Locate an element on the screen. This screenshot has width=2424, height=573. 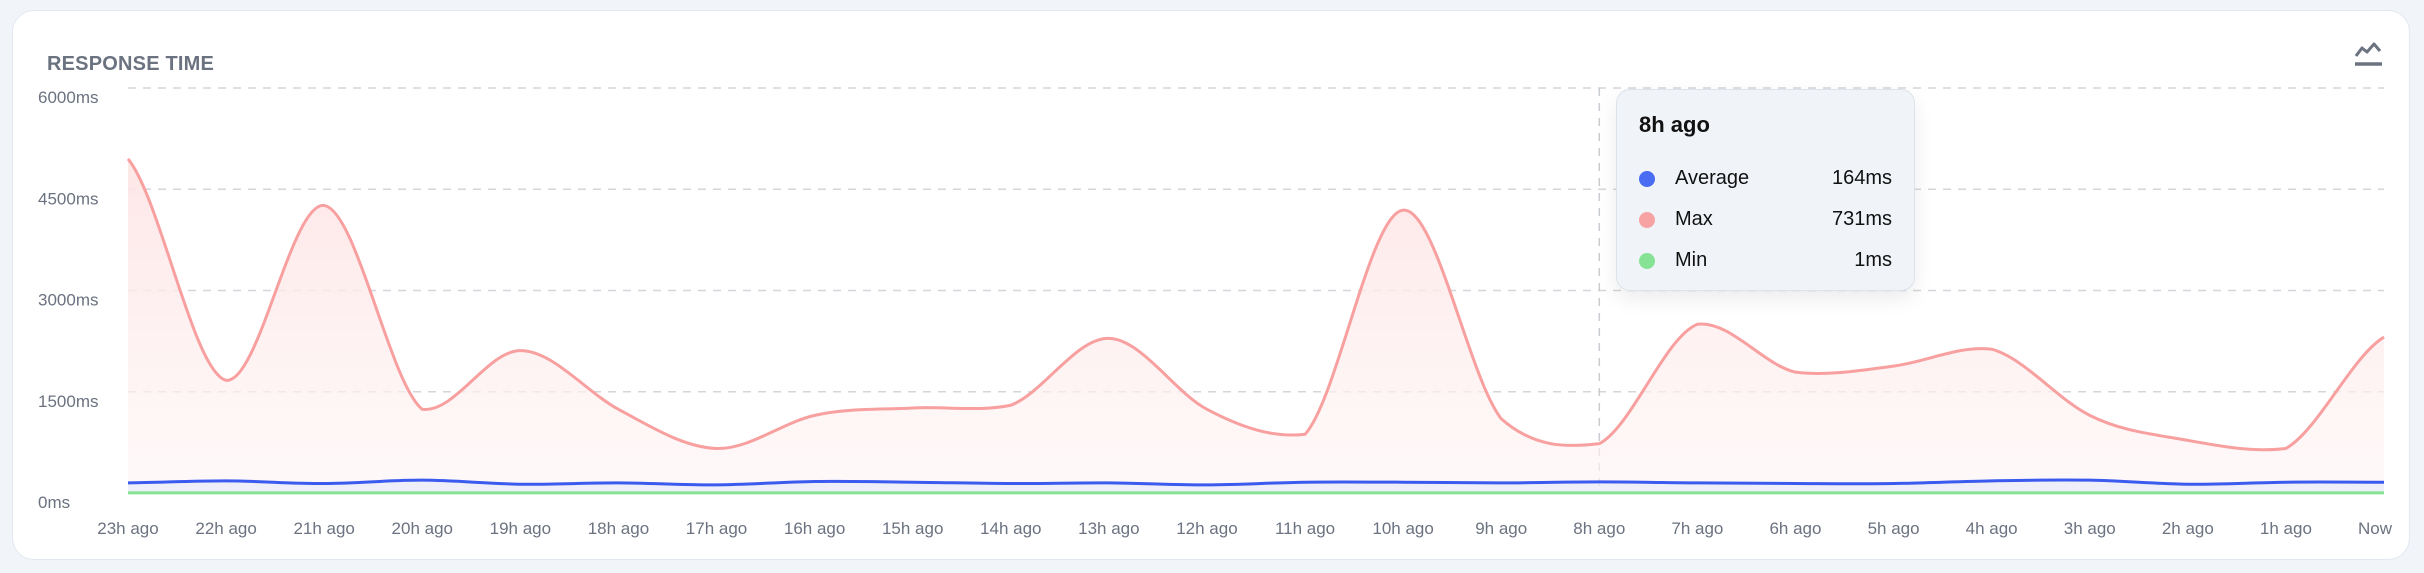
tooltip-row-max: Max 731ms is located at coordinates (1765, 219).